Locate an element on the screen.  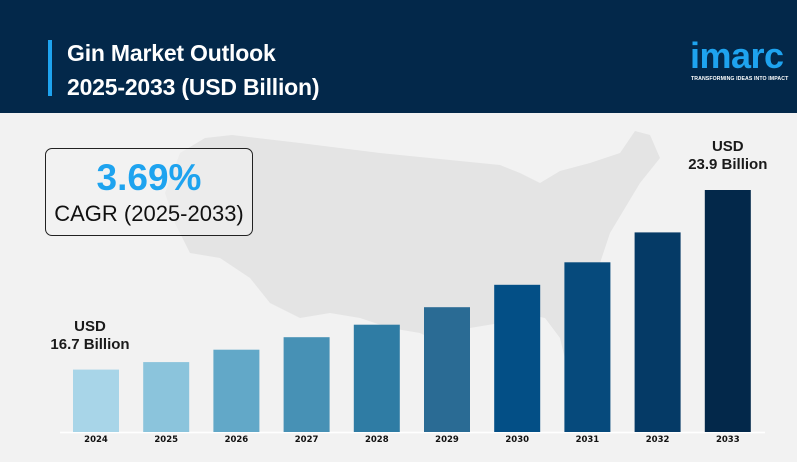
bar-2030 is located at coordinates (517, 358).